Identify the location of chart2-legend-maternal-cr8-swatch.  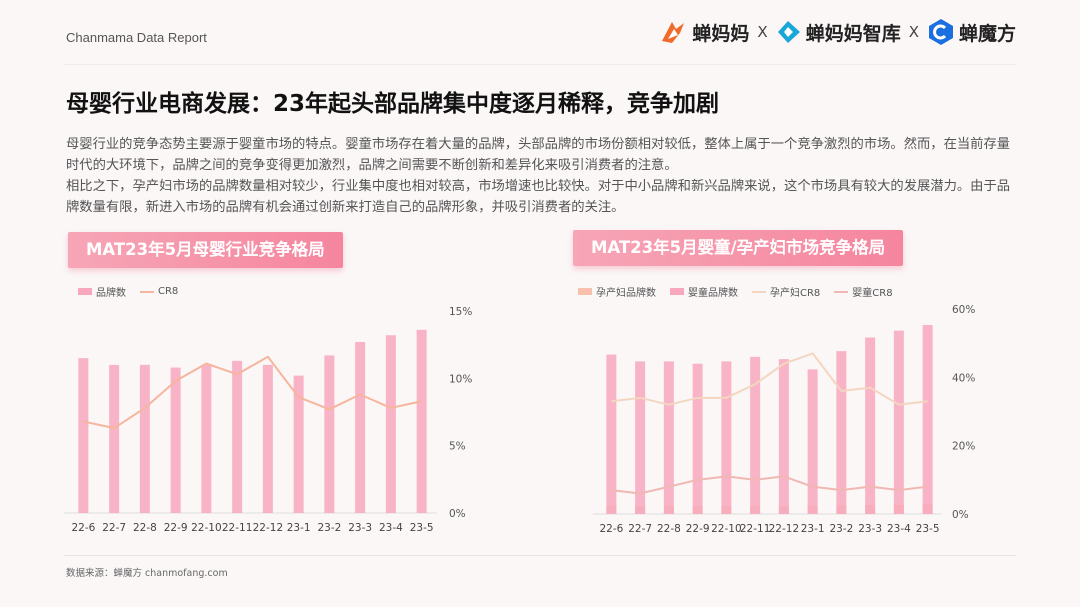
(759, 291).